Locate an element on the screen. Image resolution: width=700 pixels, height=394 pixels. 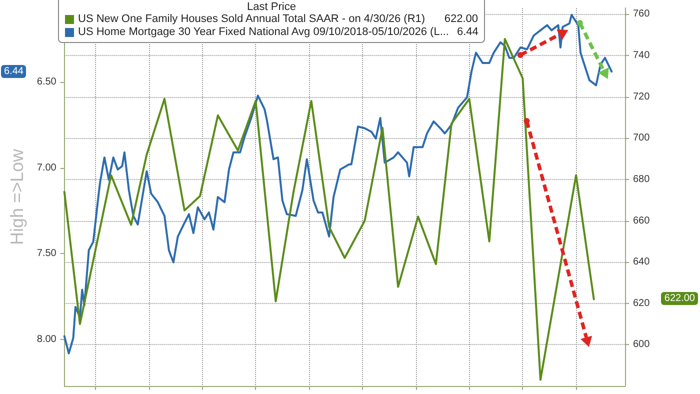
y-tick-label: 6.50 is located at coordinates (46, 82).